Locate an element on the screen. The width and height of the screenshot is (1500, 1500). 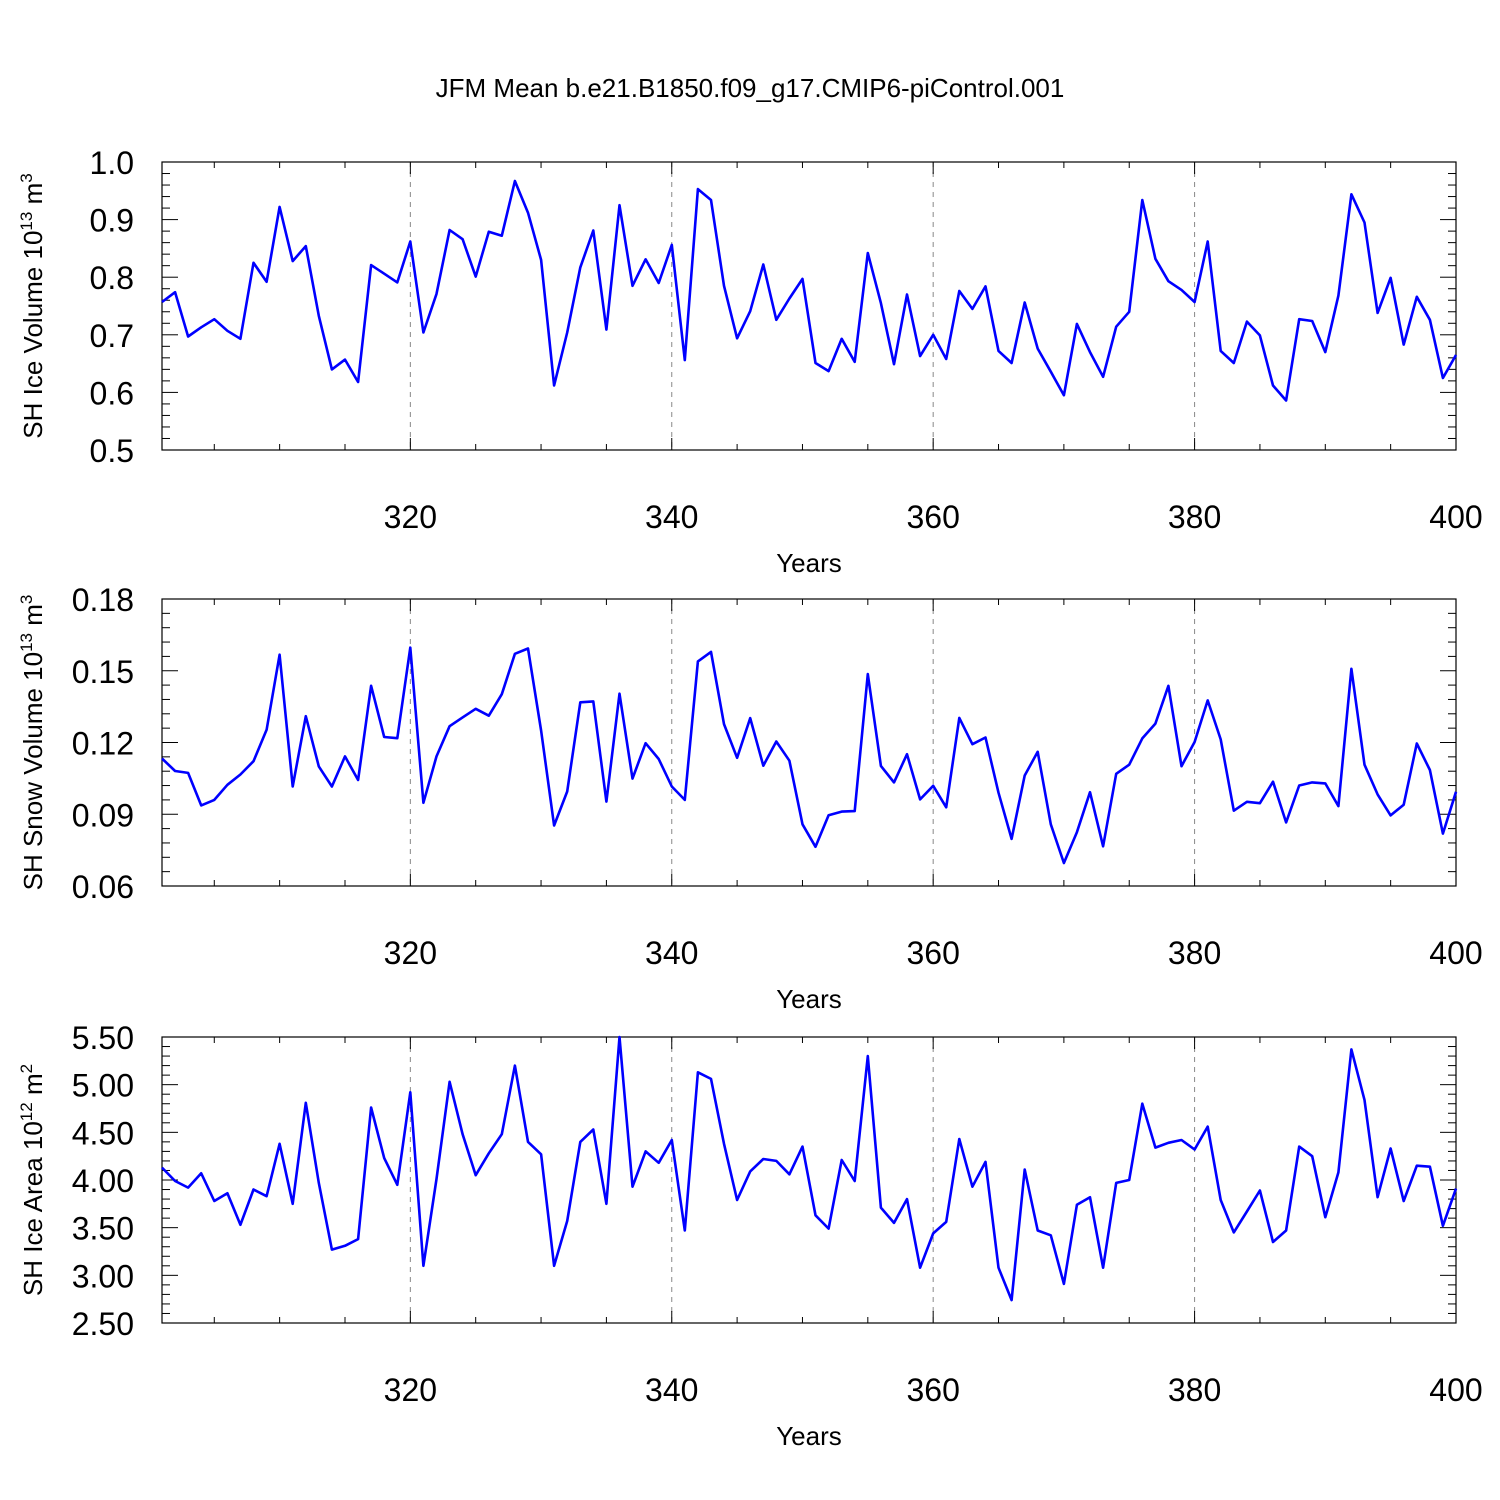
y-tick-label: 5.00 is located at coordinates (103, 1086).